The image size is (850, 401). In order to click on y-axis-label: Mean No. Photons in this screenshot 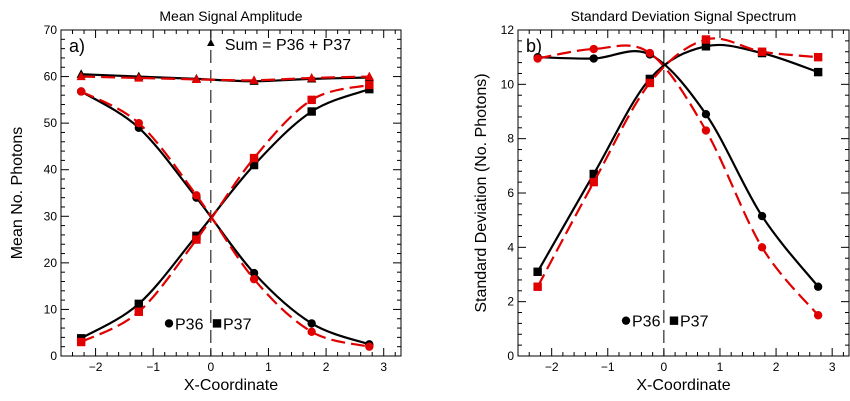, I will do `click(17, 193)`.